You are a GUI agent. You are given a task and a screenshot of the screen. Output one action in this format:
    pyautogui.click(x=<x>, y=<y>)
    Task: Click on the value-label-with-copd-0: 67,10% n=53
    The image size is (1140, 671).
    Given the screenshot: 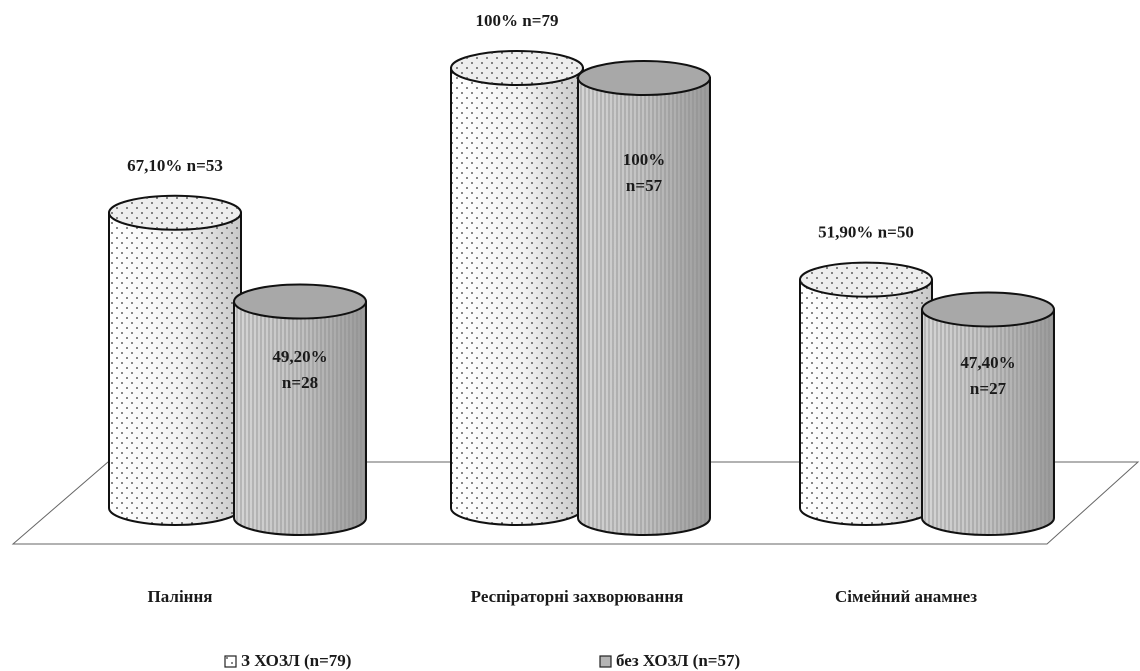 What is the action you would take?
    pyautogui.click(x=175, y=165)
    